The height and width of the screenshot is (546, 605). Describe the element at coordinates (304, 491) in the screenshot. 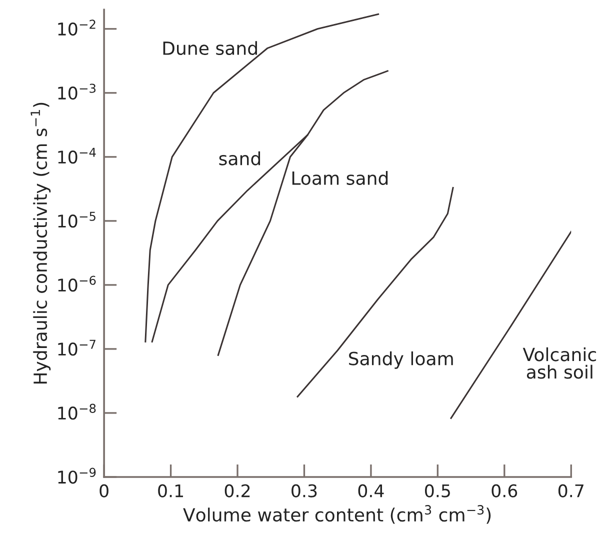

I see `x-tick-label: 0.3` at that location.